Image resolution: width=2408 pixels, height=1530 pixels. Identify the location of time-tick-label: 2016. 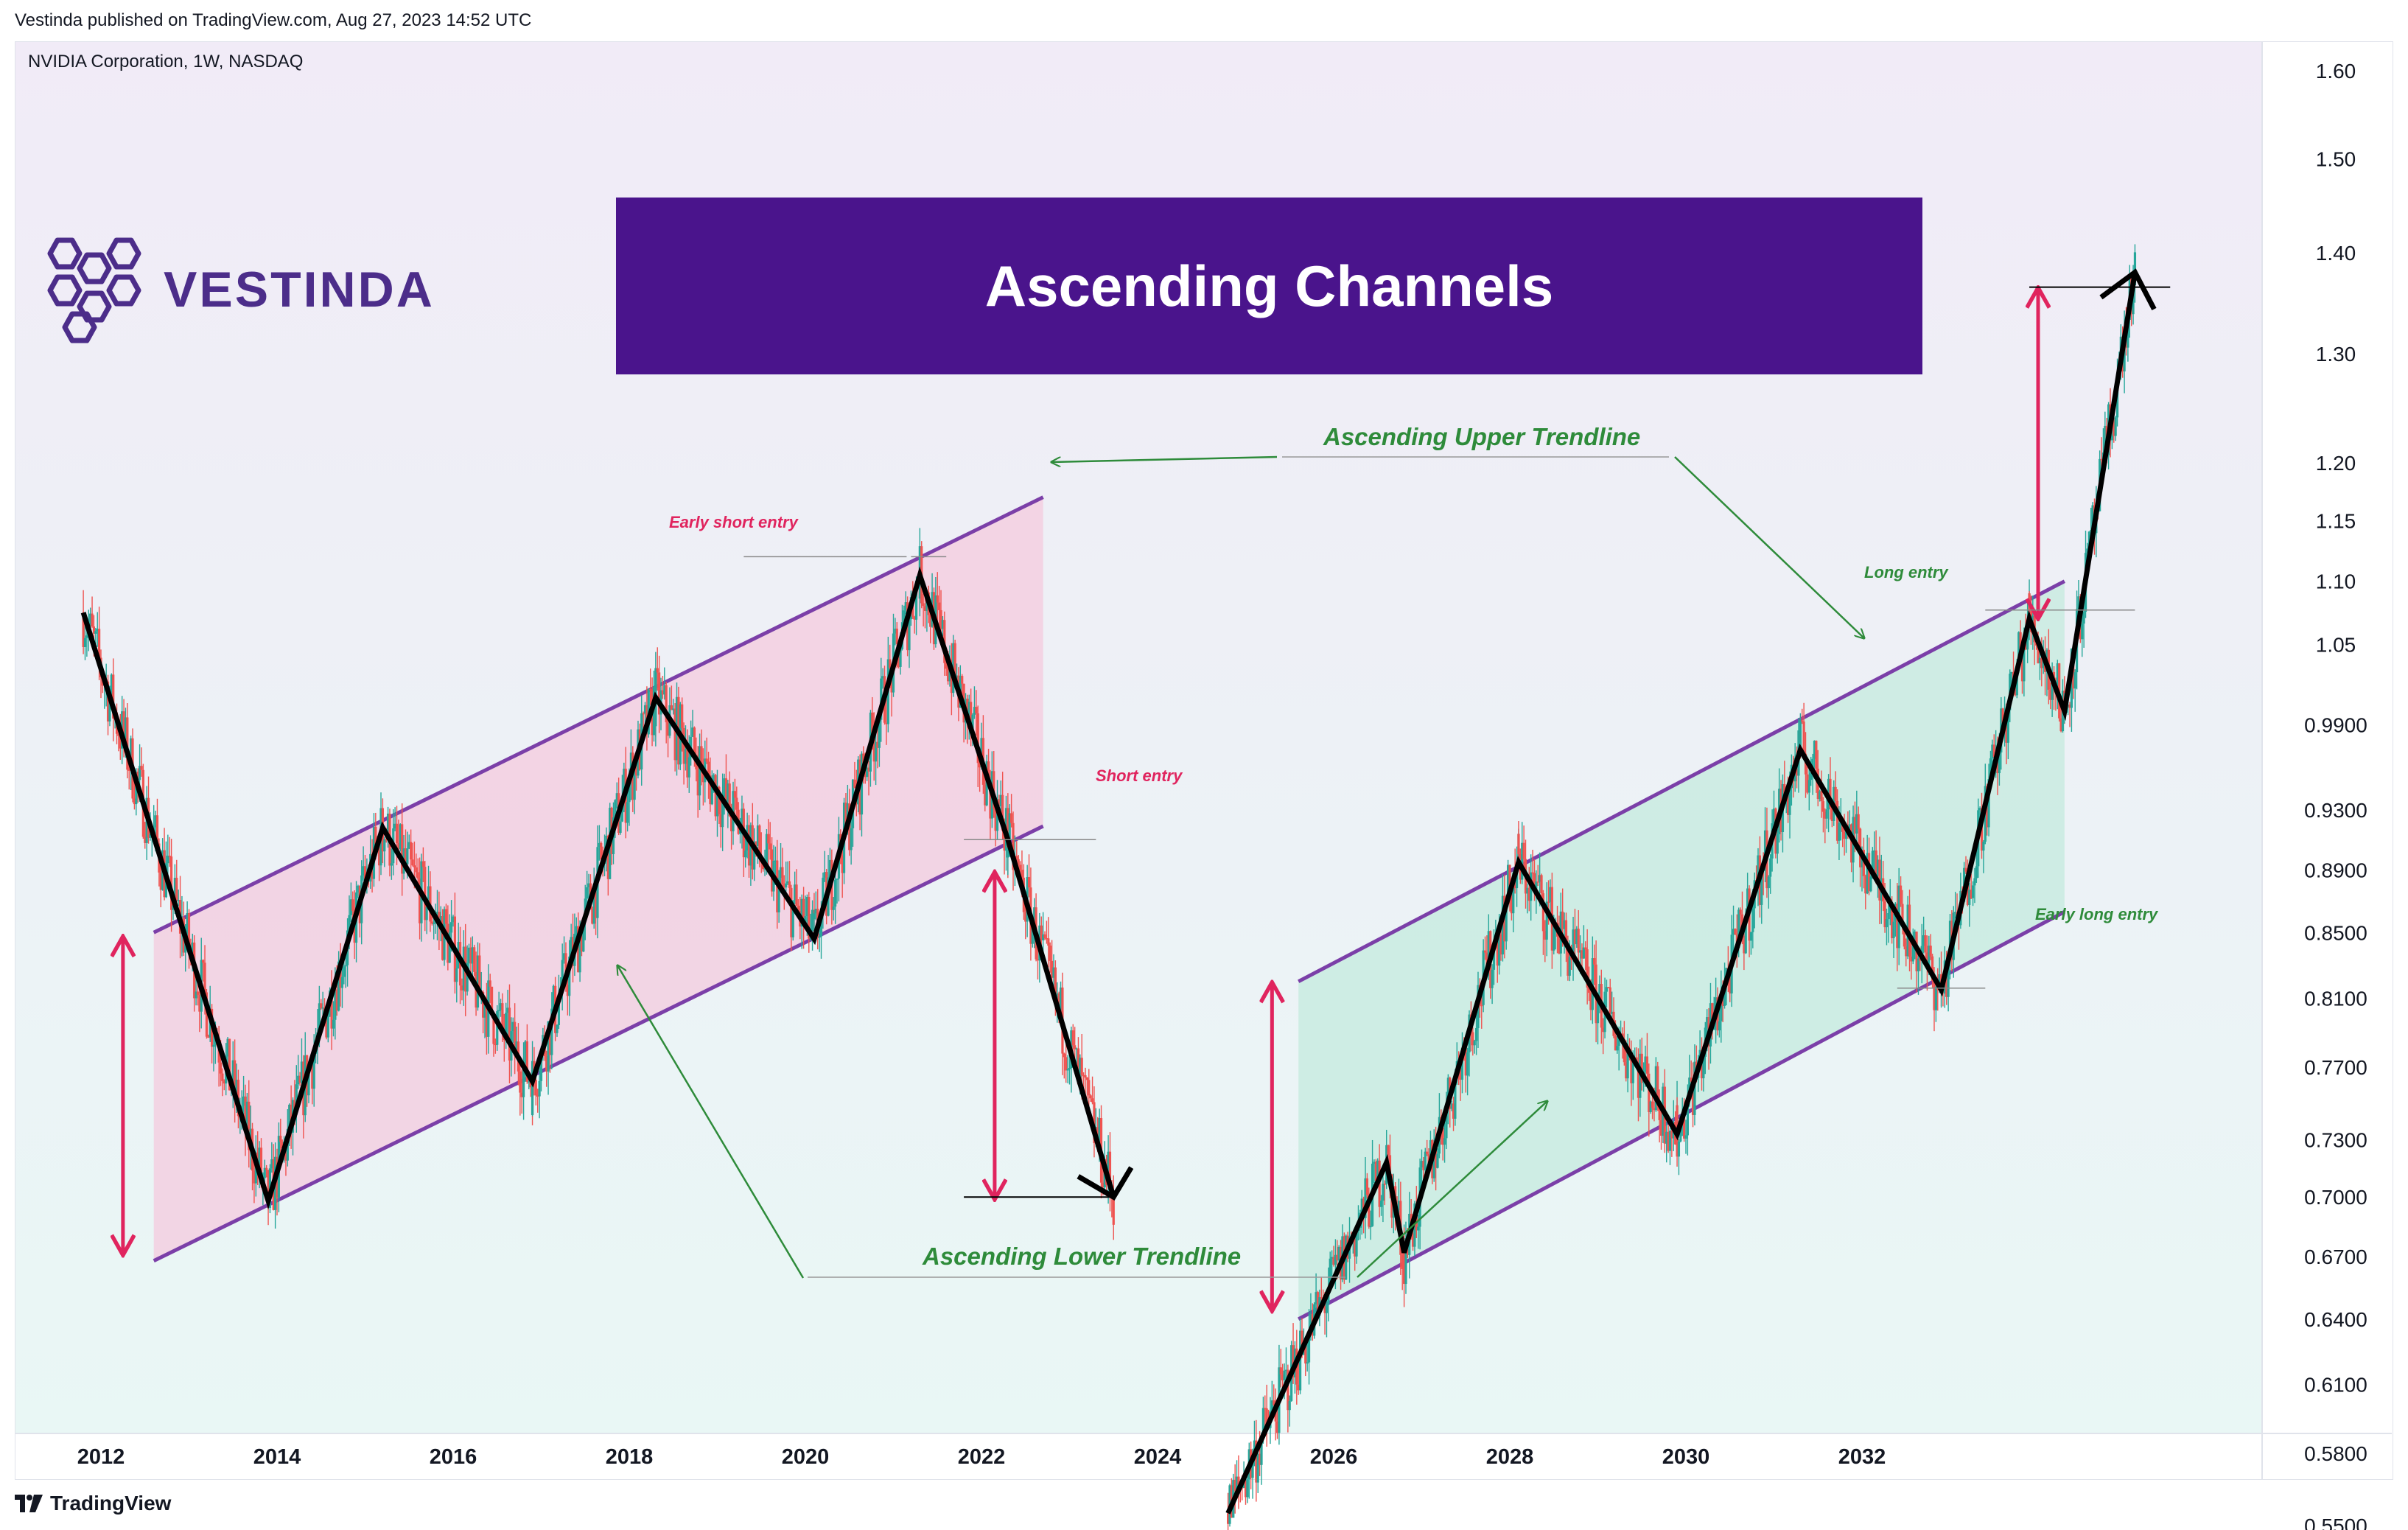
(453, 1457).